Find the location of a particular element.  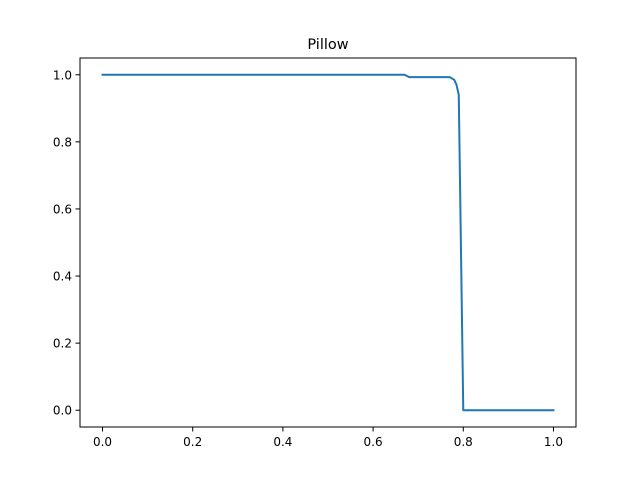

x-tick-label: 0.8 is located at coordinates (463, 442).